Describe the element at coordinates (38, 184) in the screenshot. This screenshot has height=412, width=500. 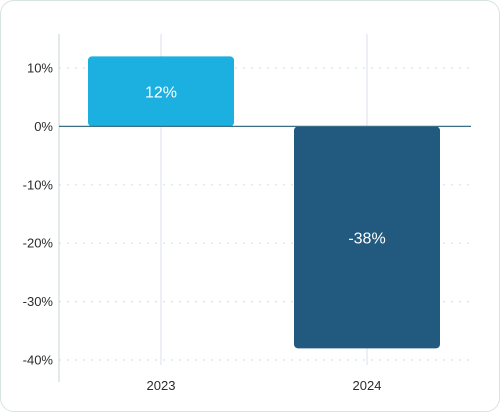
I see `y-tick-label: -10%` at that location.